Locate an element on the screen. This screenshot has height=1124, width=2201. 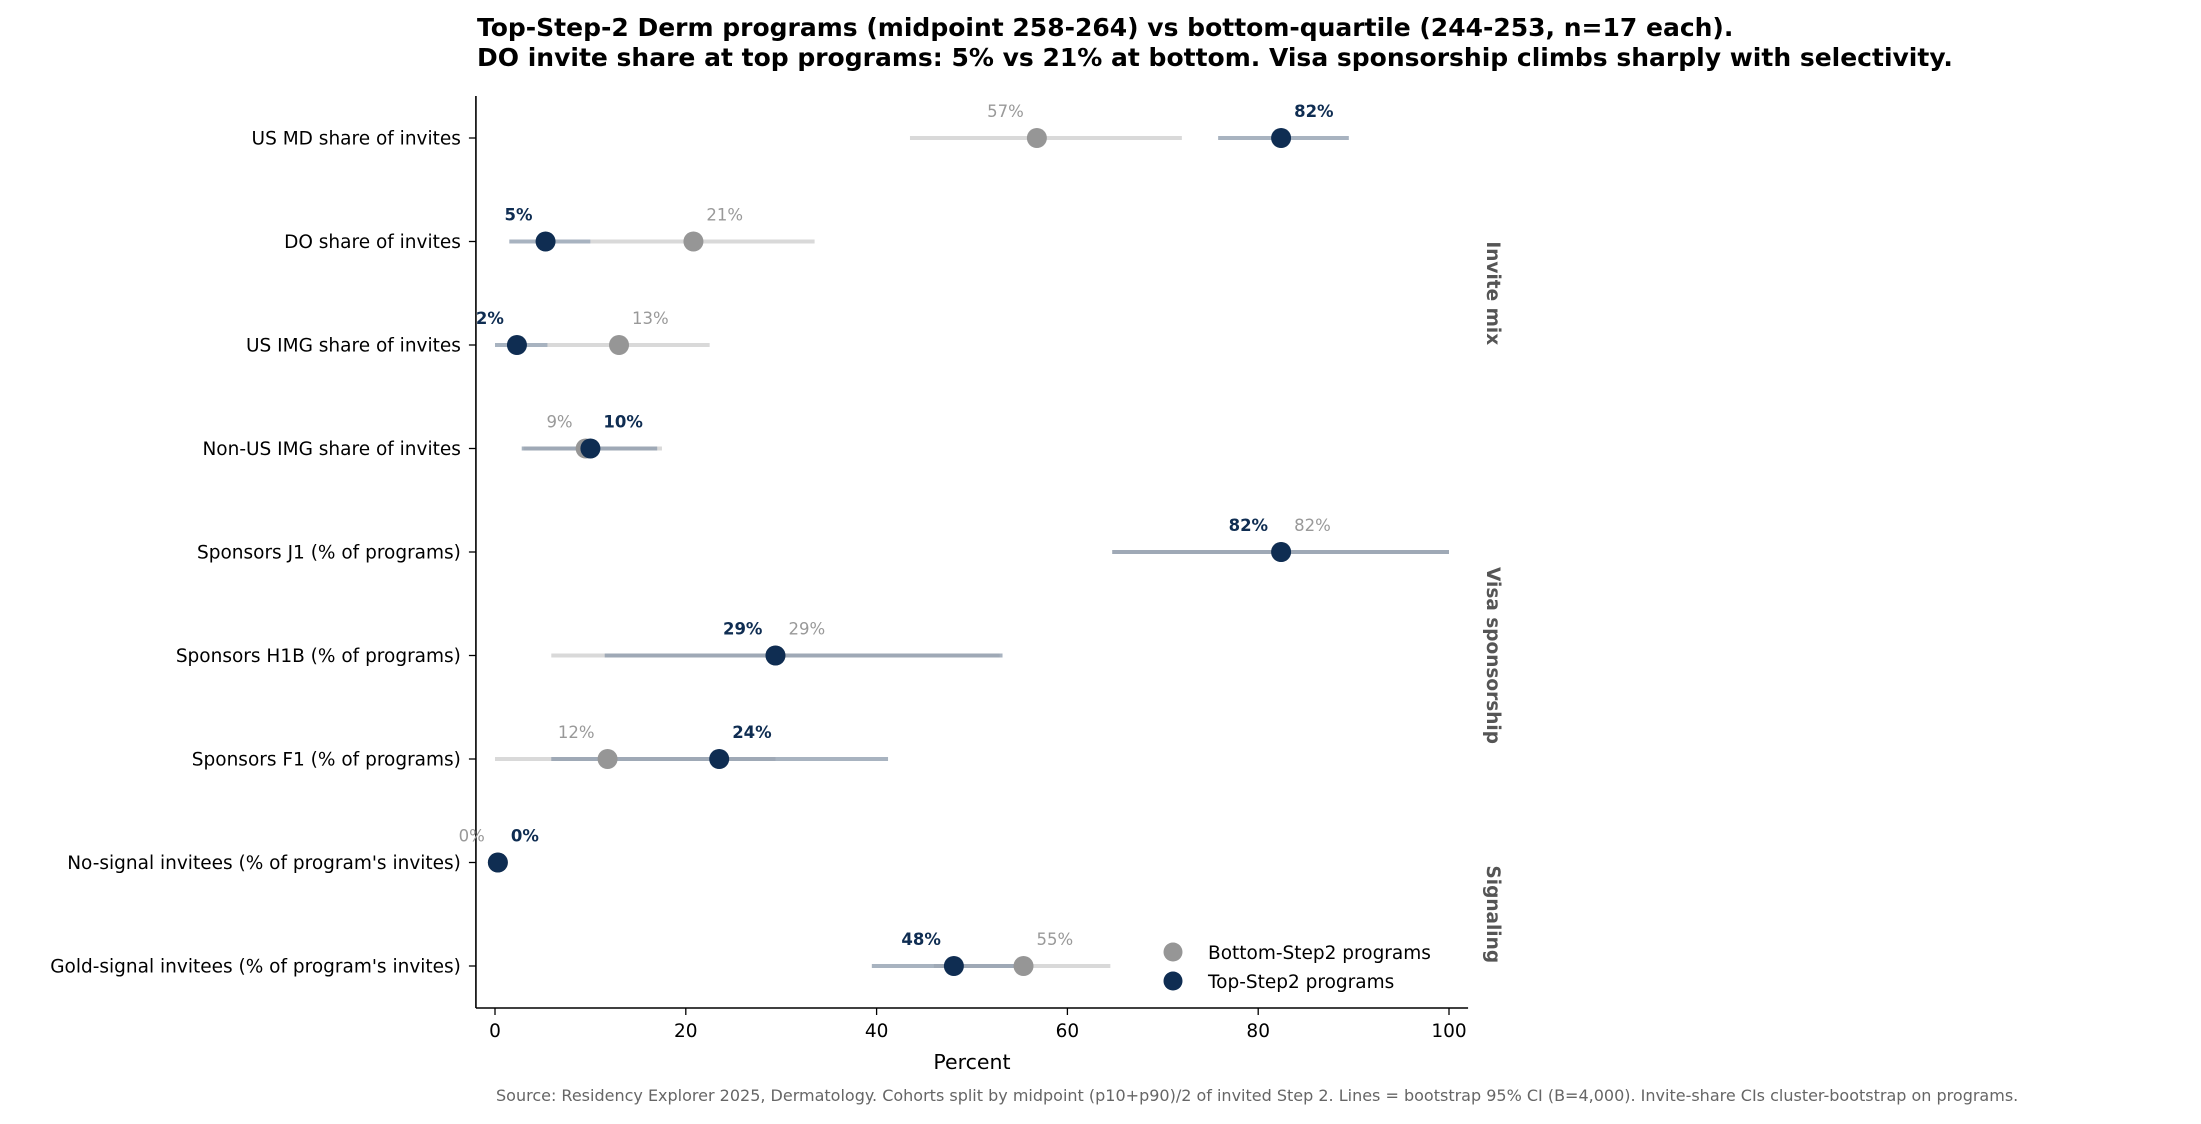
x-tick-label: 100 is located at coordinates (1448, 1031).